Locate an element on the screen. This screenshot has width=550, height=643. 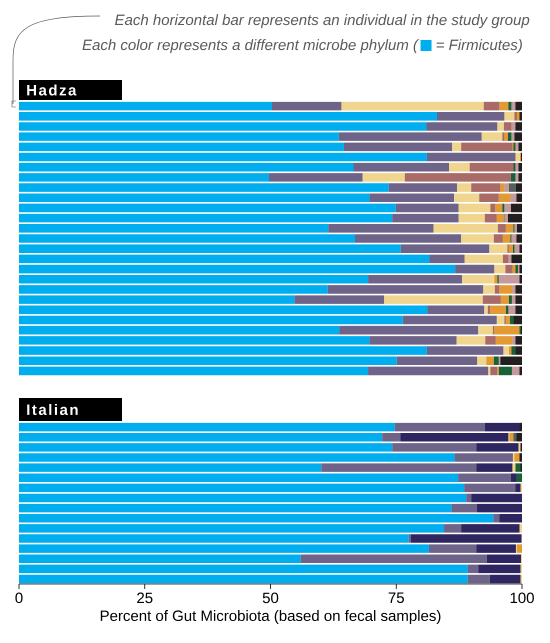
x-tick-label: 75 is located at coordinates (396, 598).